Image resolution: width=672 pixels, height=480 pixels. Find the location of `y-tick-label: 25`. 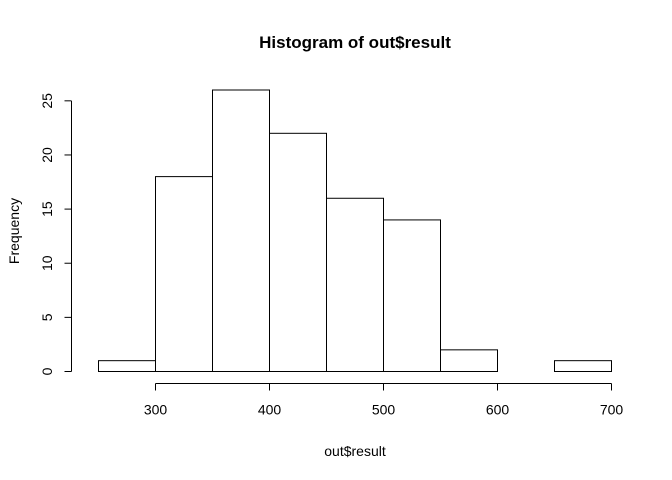

y-tick-label: 25 is located at coordinates (47, 101).